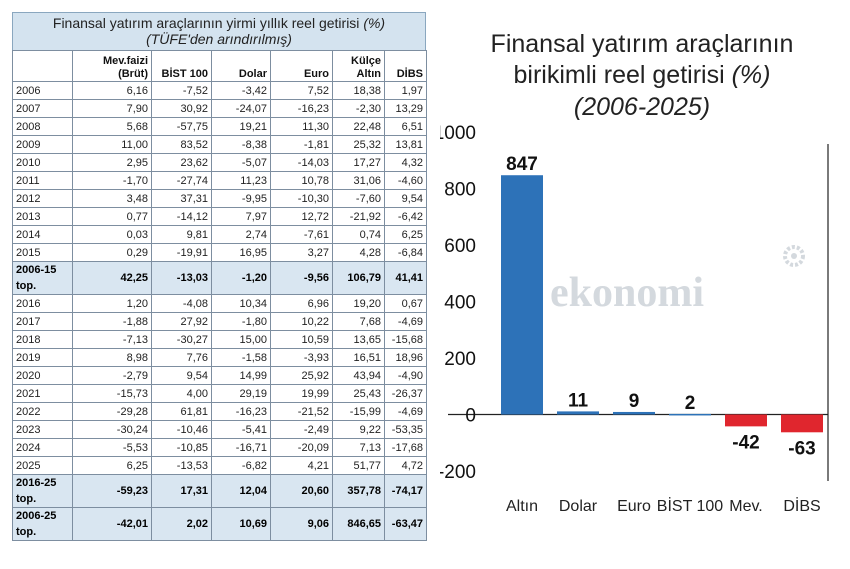 The image size is (850, 569). What do you see at coordinates (690, 505) in the screenshot?
I see `category-label: BİST 100` at bounding box center [690, 505].